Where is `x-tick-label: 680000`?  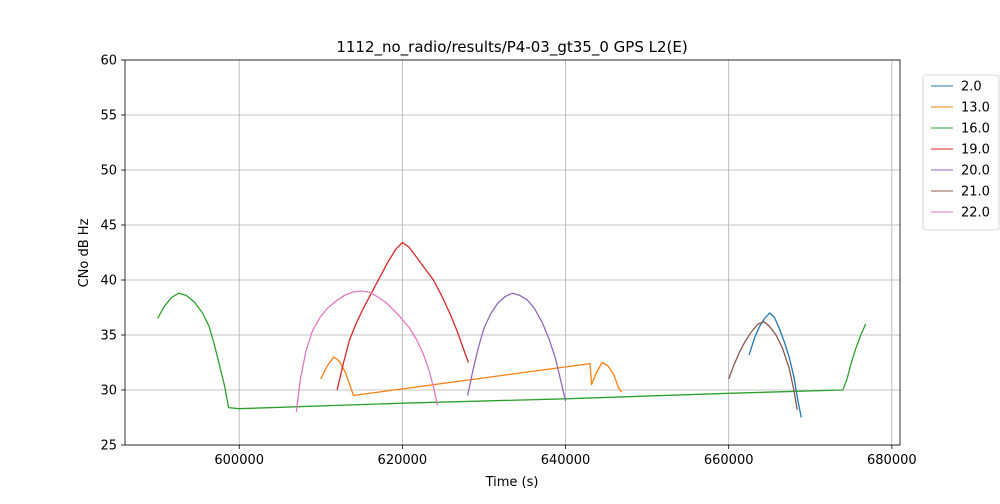 x-tick-label: 680000 is located at coordinates (892, 460).